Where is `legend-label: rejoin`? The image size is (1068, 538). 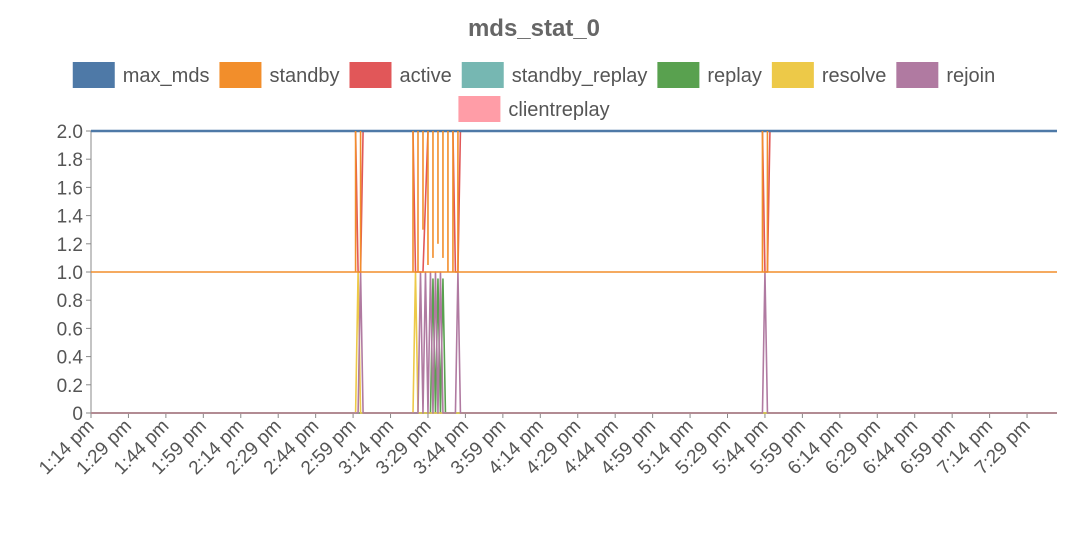
legend-label: rejoin is located at coordinates (970, 76).